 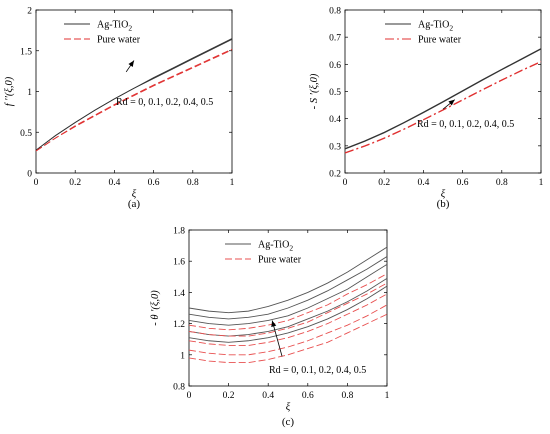 What do you see at coordinates (335, 66) in the screenshot?
I see `y-tick-label: 0.6` at bounding box center [335, 66].